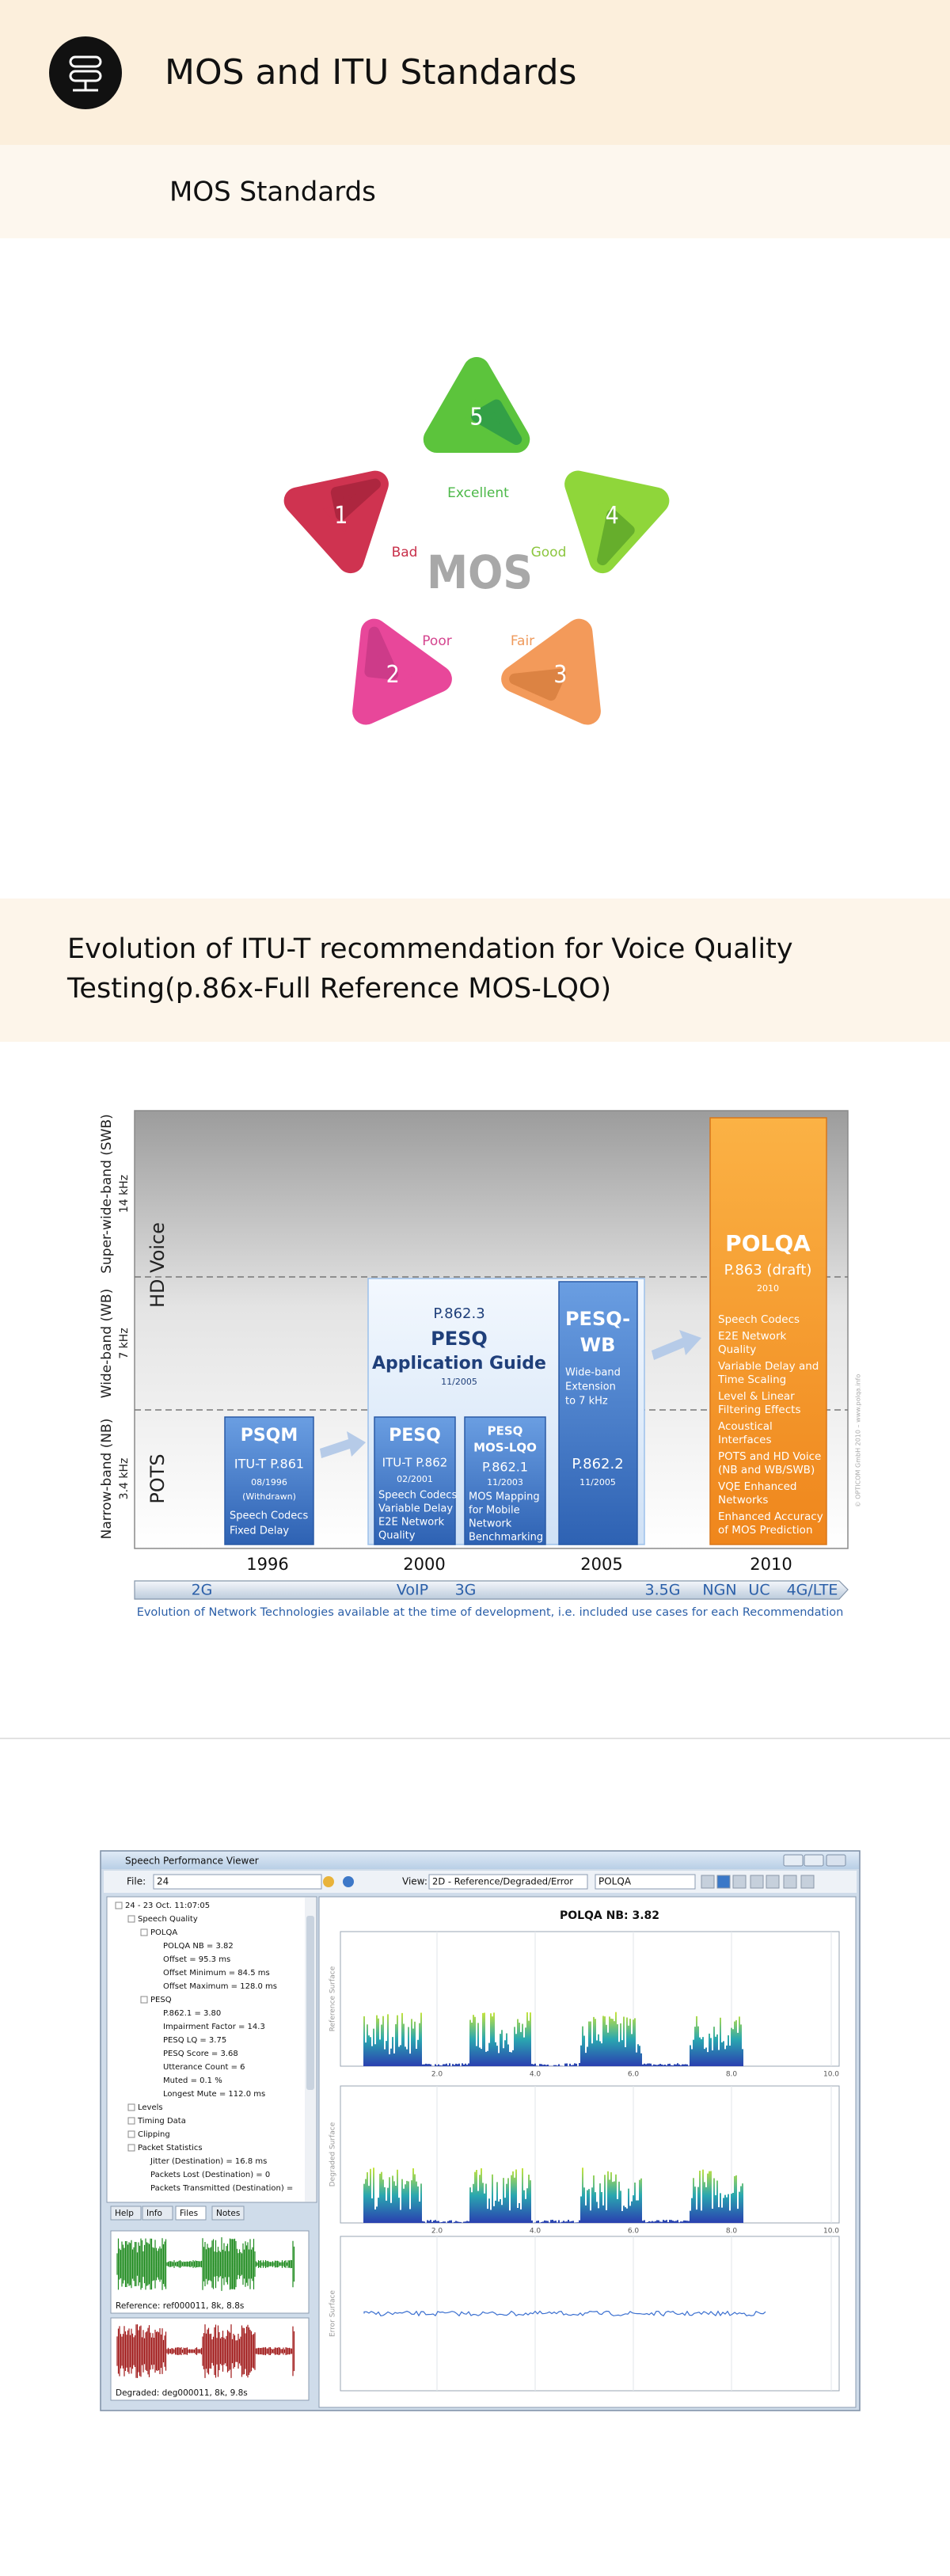 The image size is (950, 2576). What do you see at coordinates (161, 2121) in the screenshot?
I see `tree-item: Timing Data` at bounding box center [161, 2121].